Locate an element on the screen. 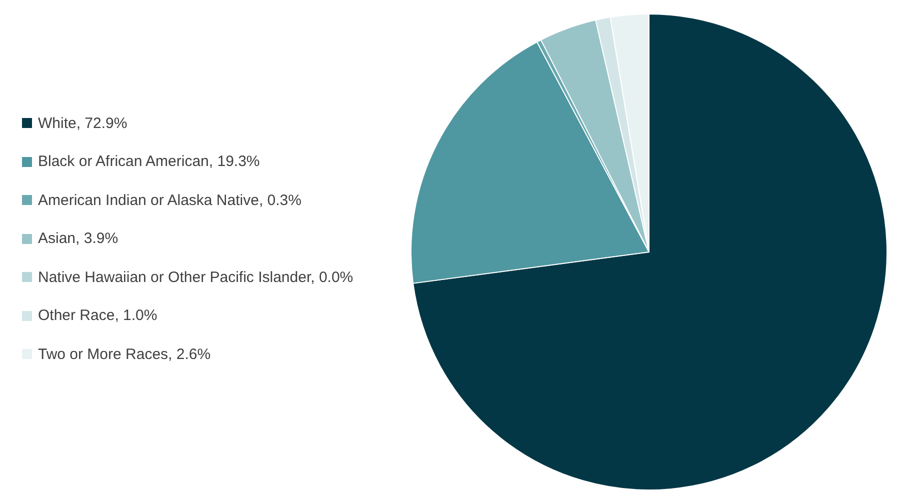 Image resolution: width=915 pixels, height=504 pixels. legend-label: Two or More Races, 2.6% is located at coordinates (124, 354).